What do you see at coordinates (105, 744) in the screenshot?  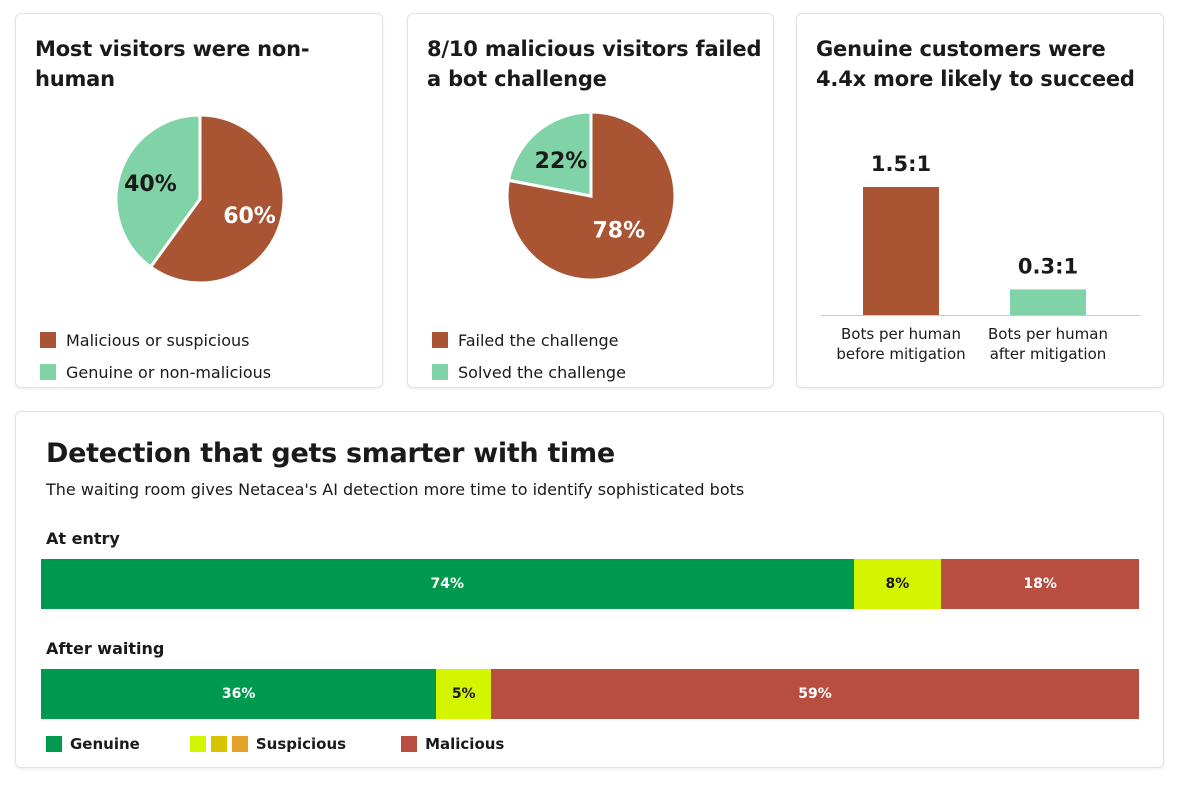 I see `legend-label: Genuine` at bounding box center [105, 744].